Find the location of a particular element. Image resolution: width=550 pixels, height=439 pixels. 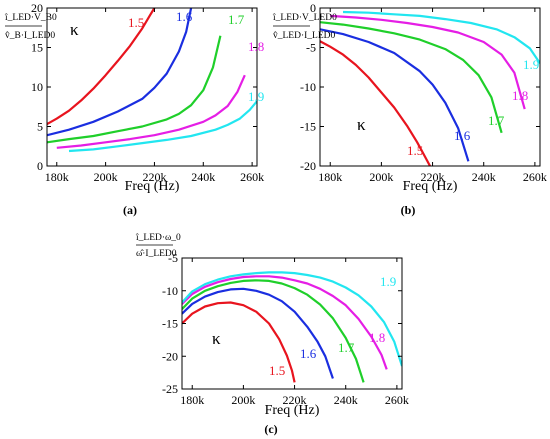

y-tick-label: 5 is located at coordinates (40, 127).